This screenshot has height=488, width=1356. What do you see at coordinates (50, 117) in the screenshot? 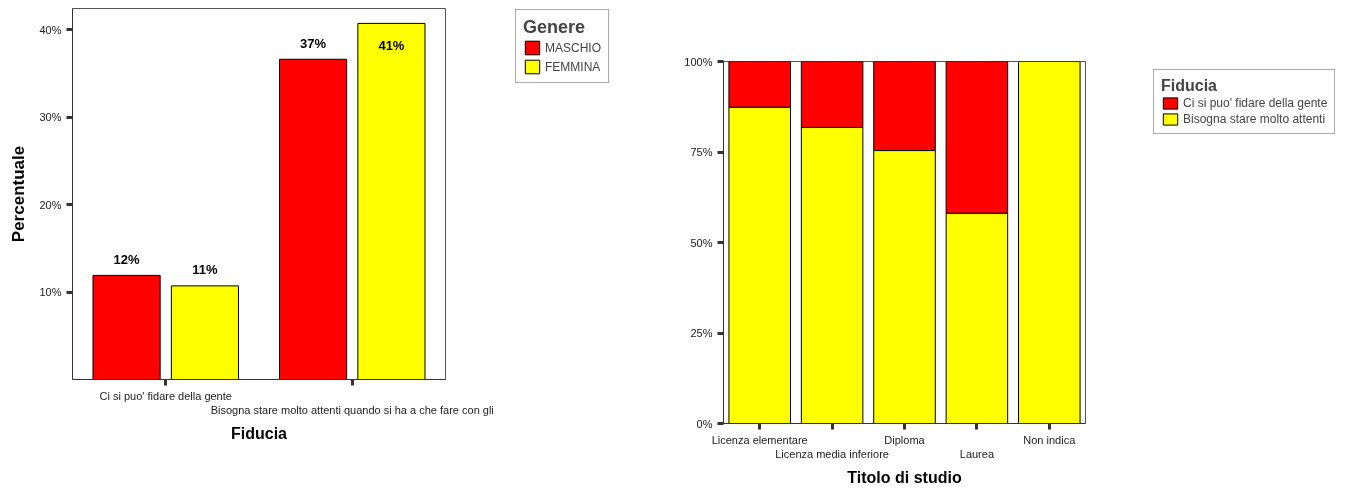
I see `y-tick-label: 30%` at bounding box center [50, 117].